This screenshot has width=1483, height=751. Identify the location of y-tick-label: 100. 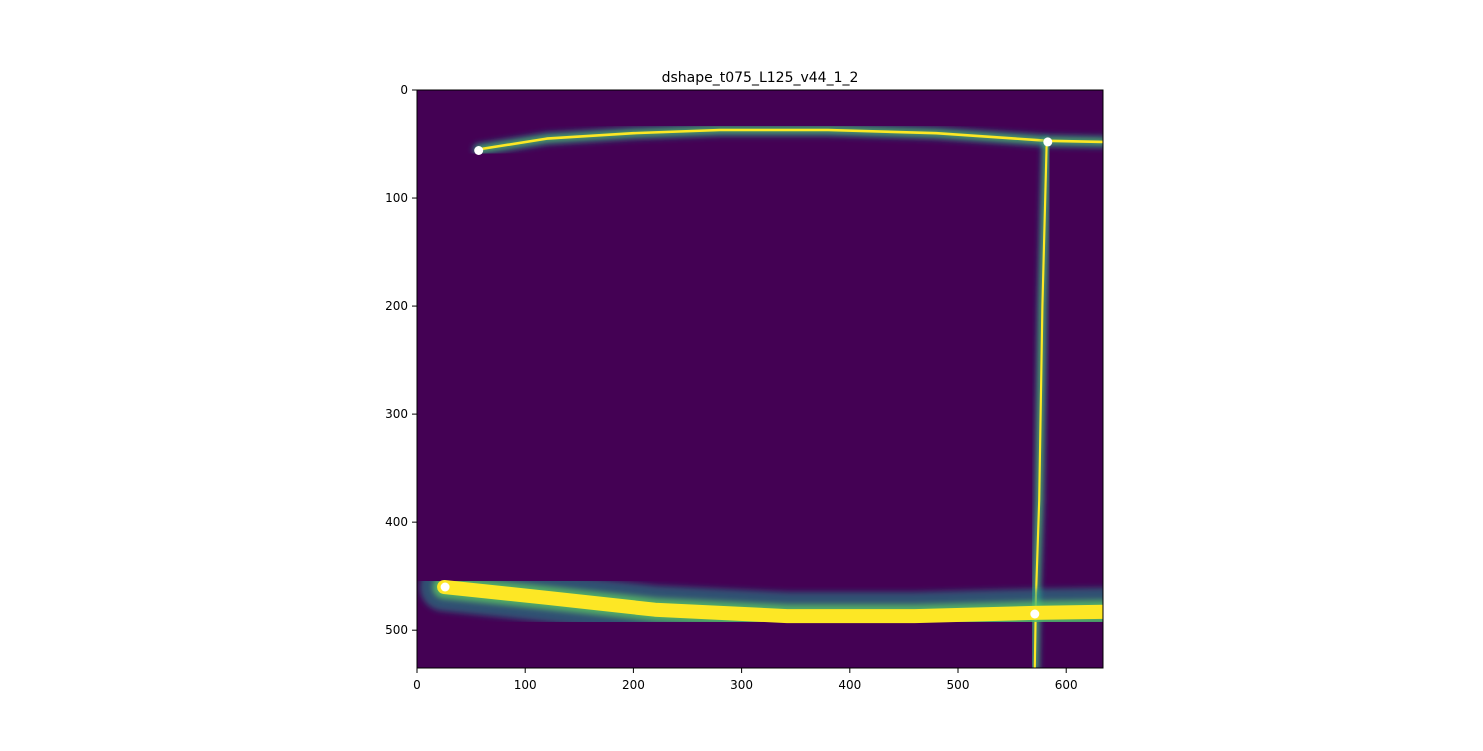
(396, 198).